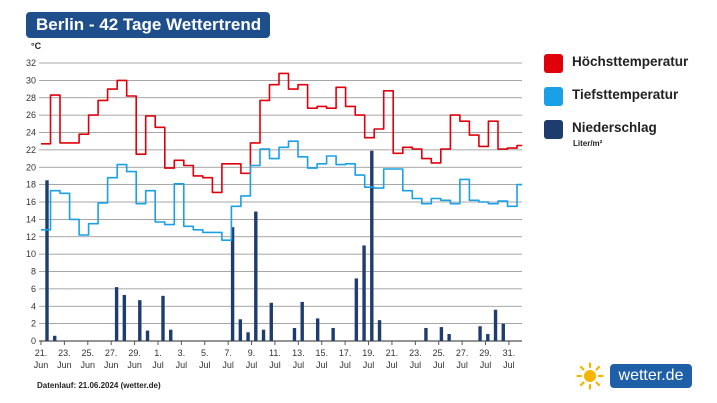  I want to click on legend-swatch-low, so click(553, 96).